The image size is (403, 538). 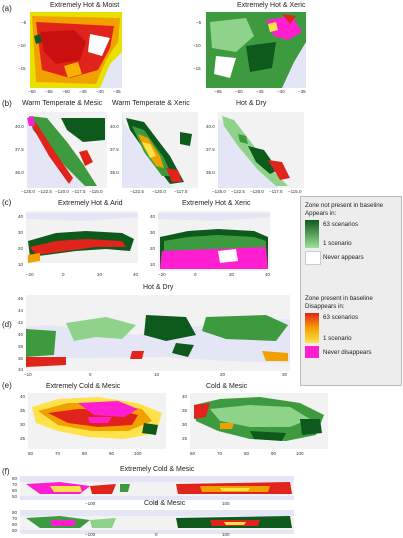 What do you see at coordinates (295, 191) in the screenshot?
I see `b3-xtick-4: −115.0` at bounding box center [295, 191].